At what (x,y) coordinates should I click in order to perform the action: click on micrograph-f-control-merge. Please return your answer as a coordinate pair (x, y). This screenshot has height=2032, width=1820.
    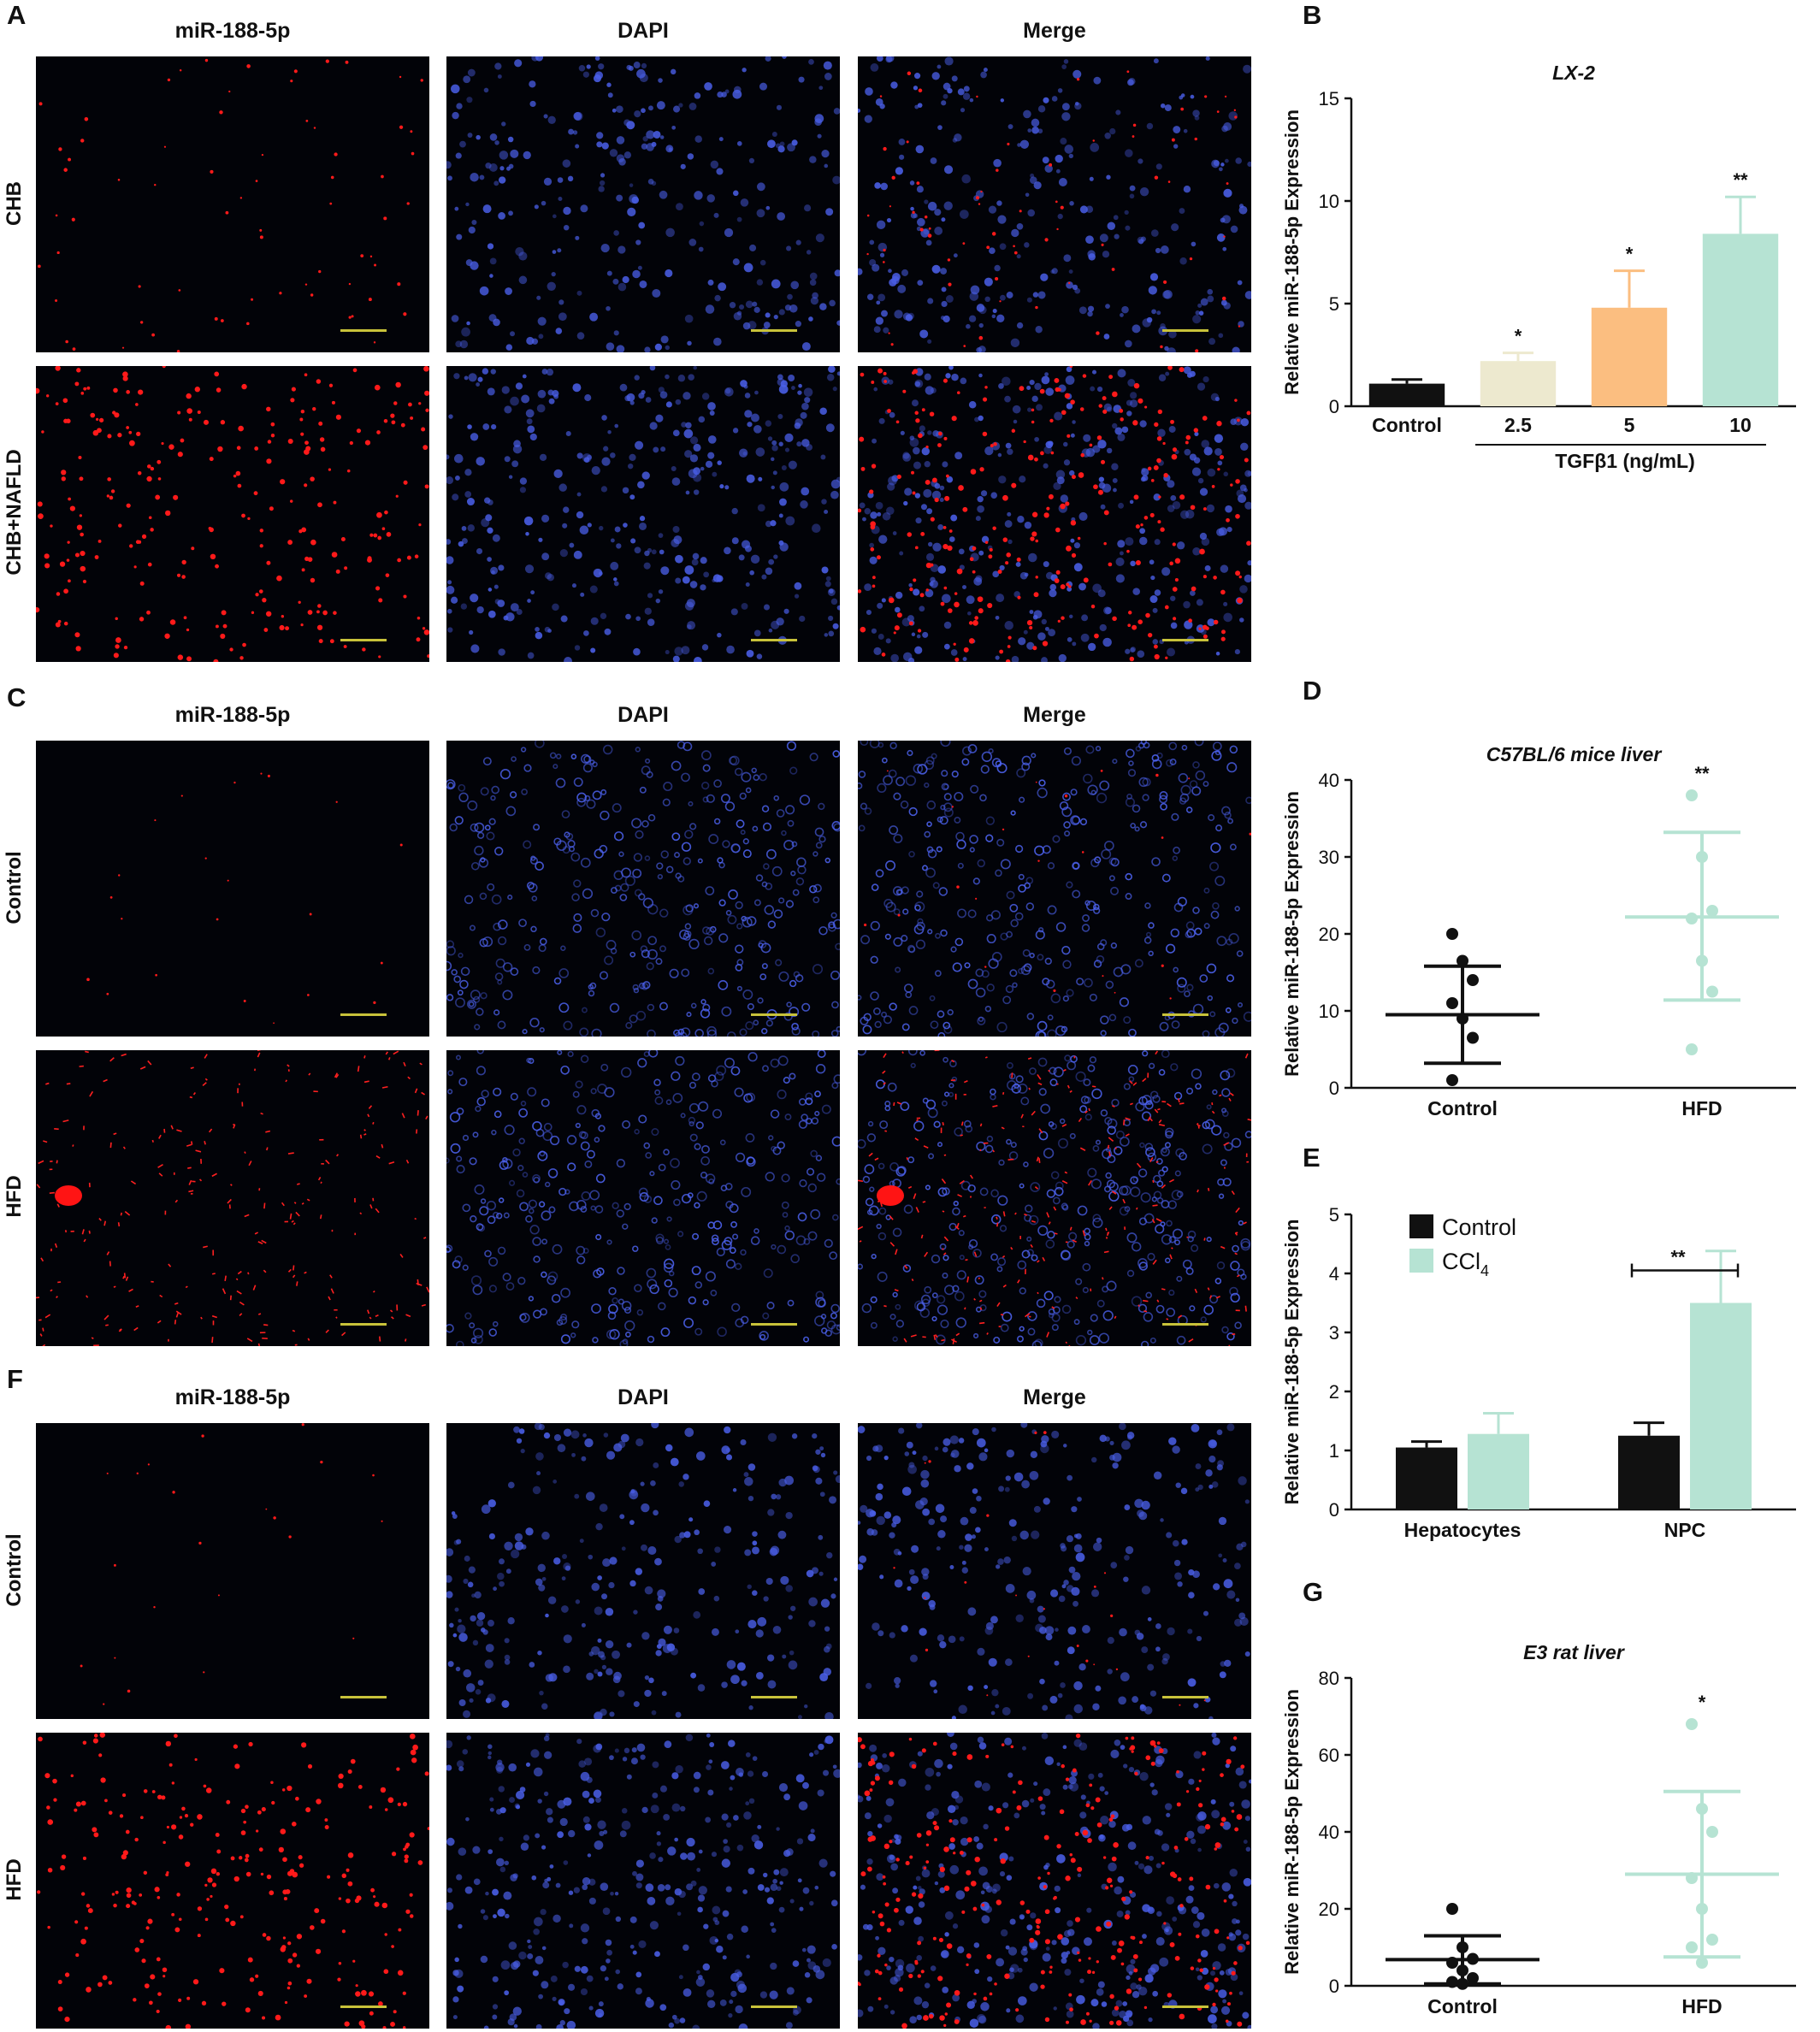
    Looking at the image, I should click on (1054, 1571).